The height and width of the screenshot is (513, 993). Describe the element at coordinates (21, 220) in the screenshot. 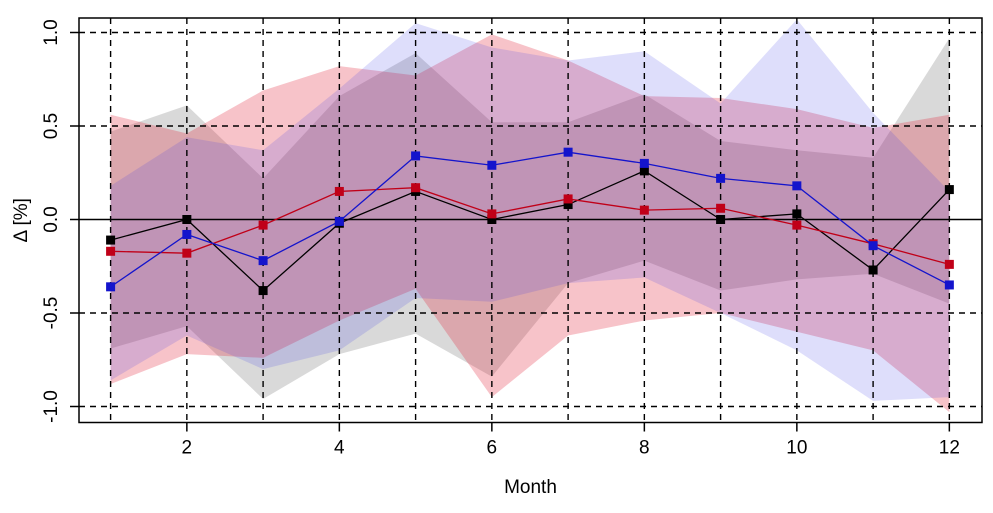

I see `y-axis-title: Δ [%]` at that location.